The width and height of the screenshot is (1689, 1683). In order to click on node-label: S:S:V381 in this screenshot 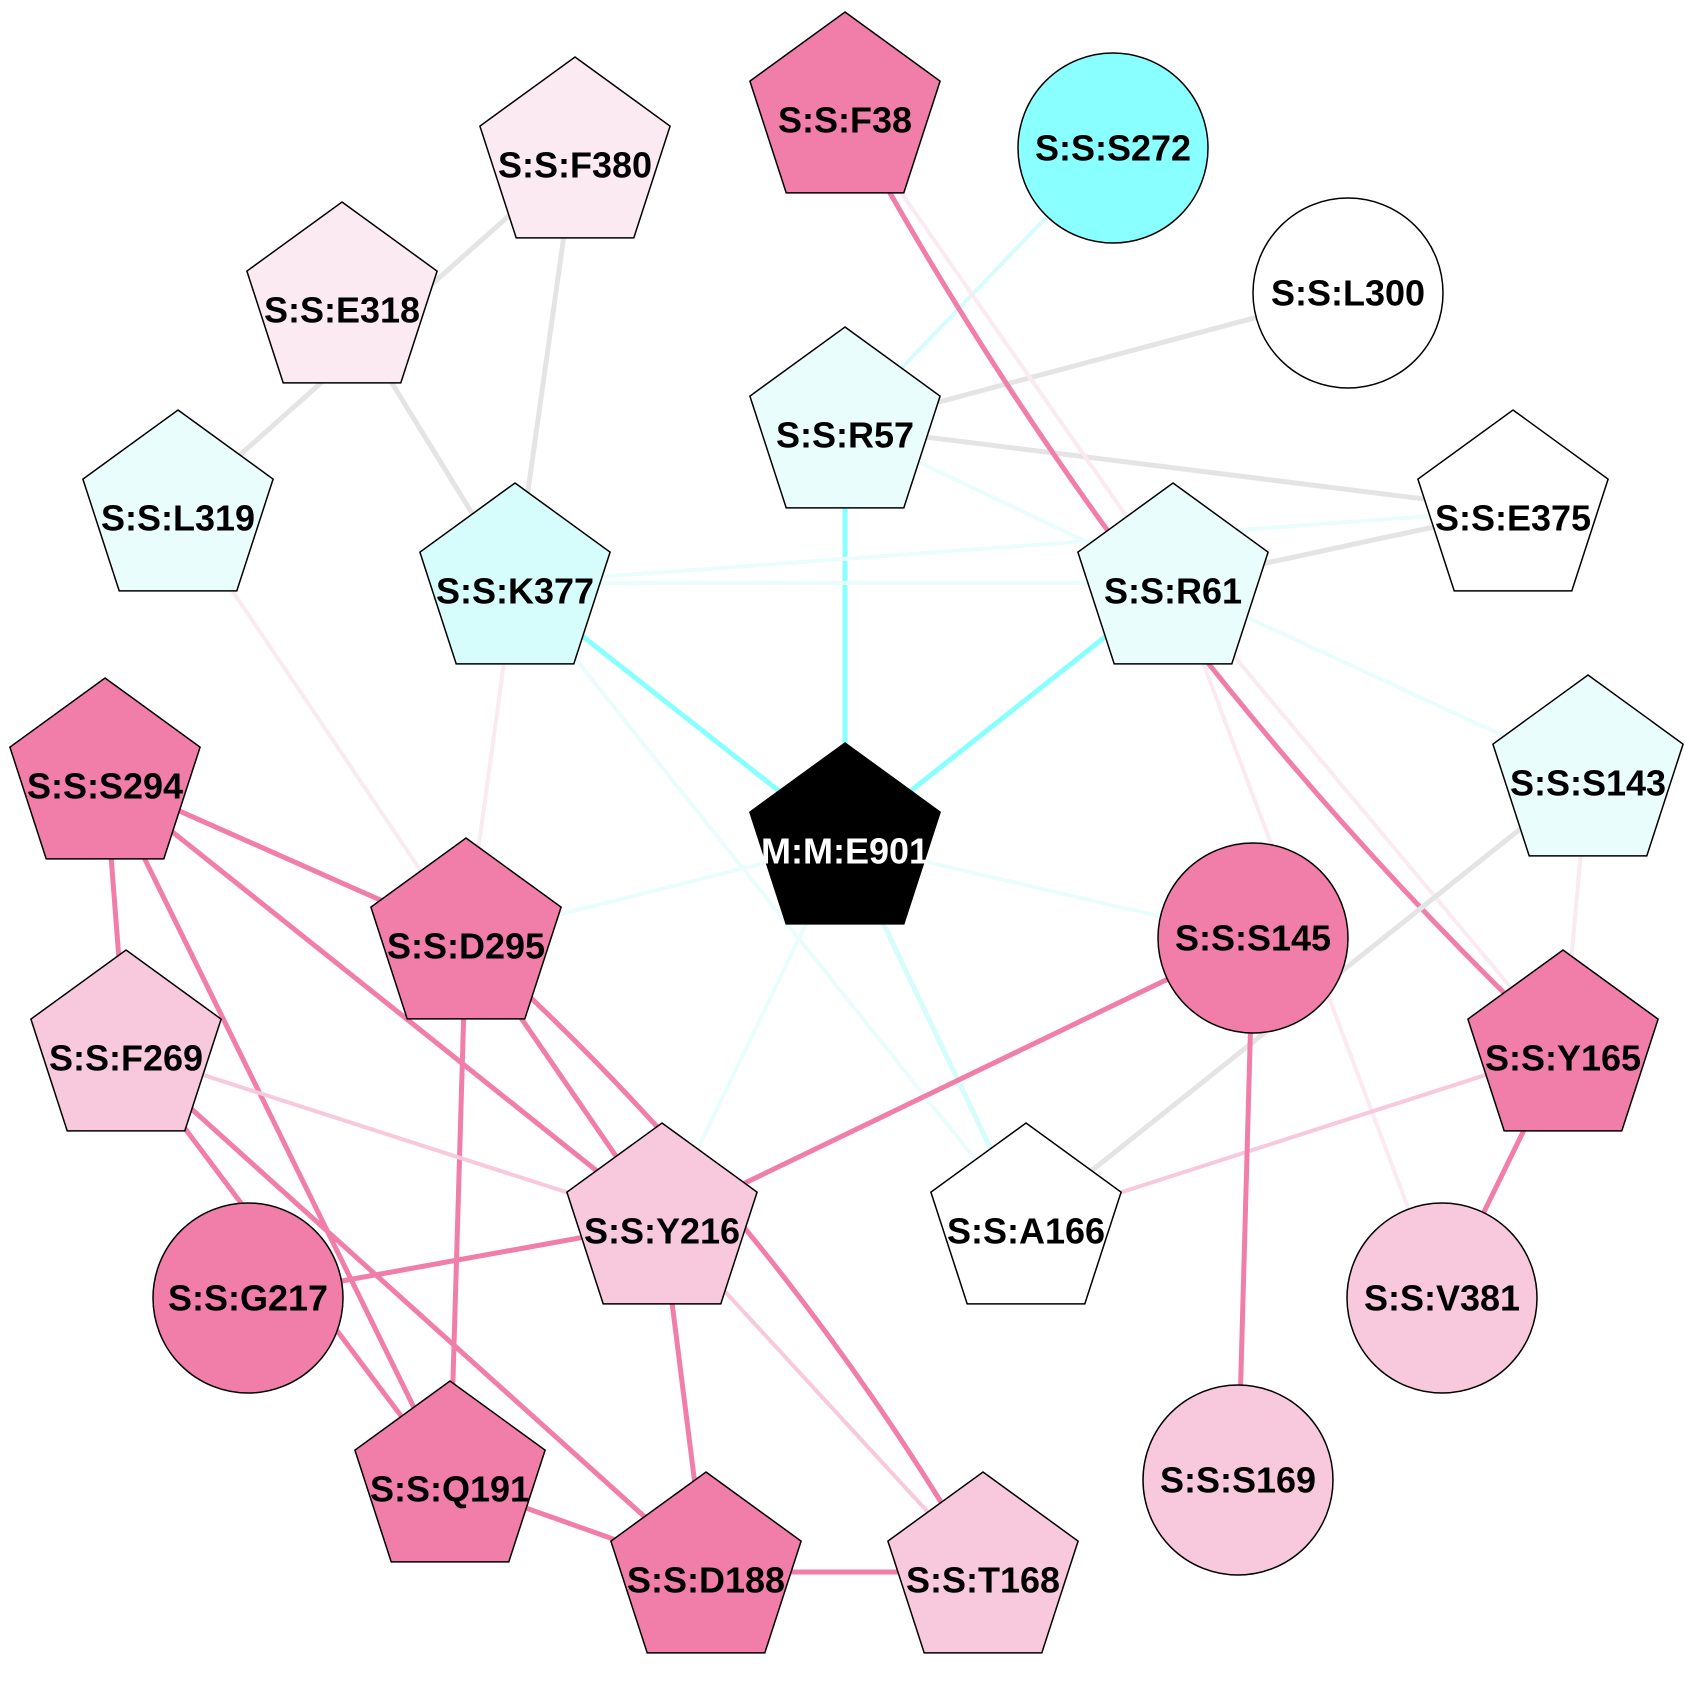, I will do `click(1442, 1298)`.